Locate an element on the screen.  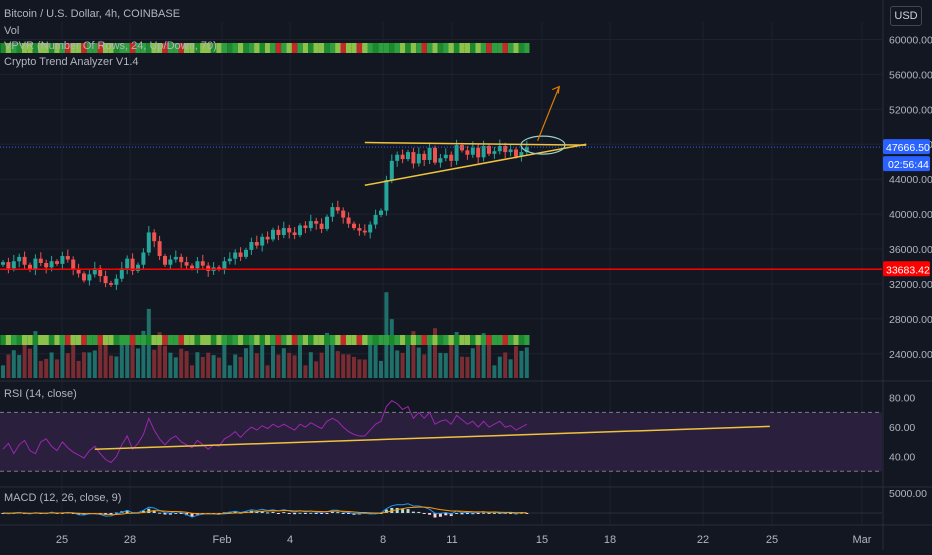
support-level-badge is located at coordinates (906, 269).